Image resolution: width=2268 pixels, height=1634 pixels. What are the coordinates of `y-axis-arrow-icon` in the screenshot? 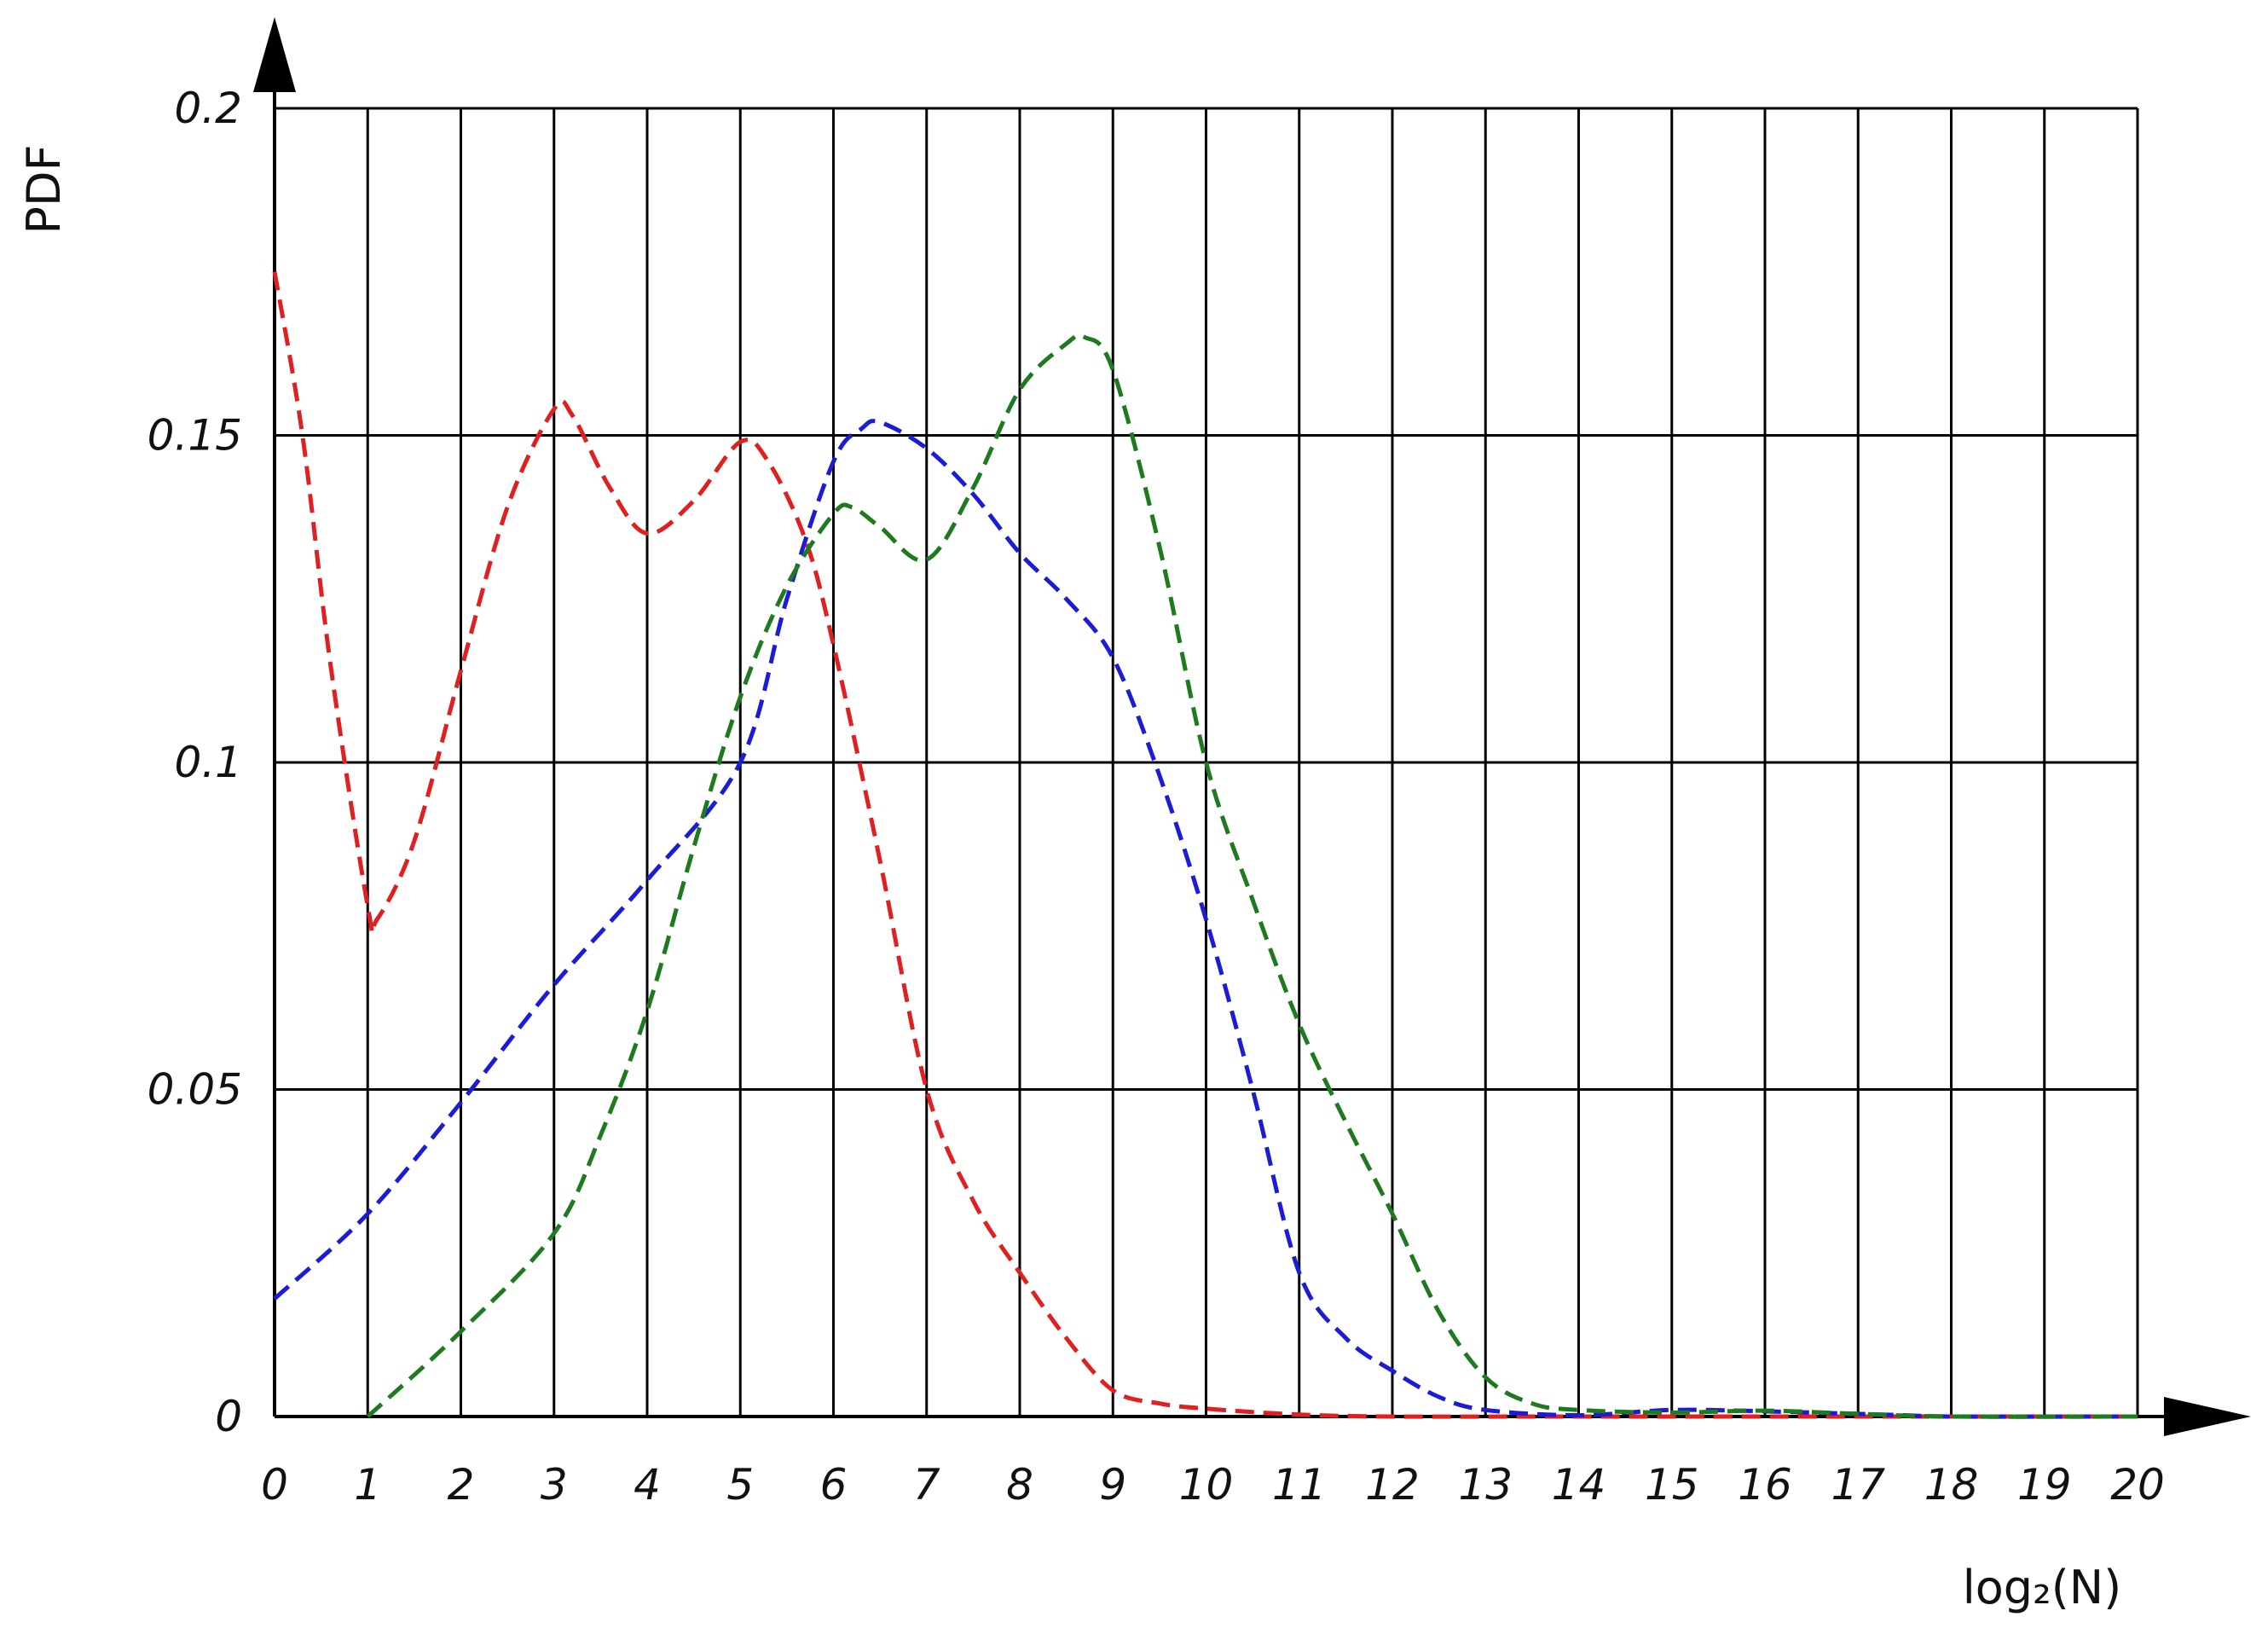 It's located at (274, 54).